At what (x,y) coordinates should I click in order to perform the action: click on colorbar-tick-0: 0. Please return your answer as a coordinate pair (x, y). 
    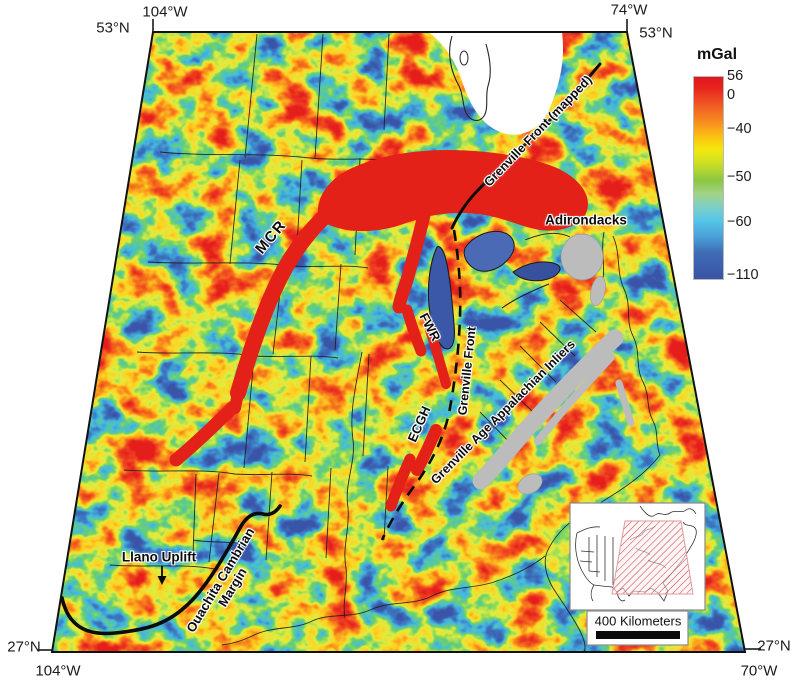
    Looking at the image, I should click on (731, 95).